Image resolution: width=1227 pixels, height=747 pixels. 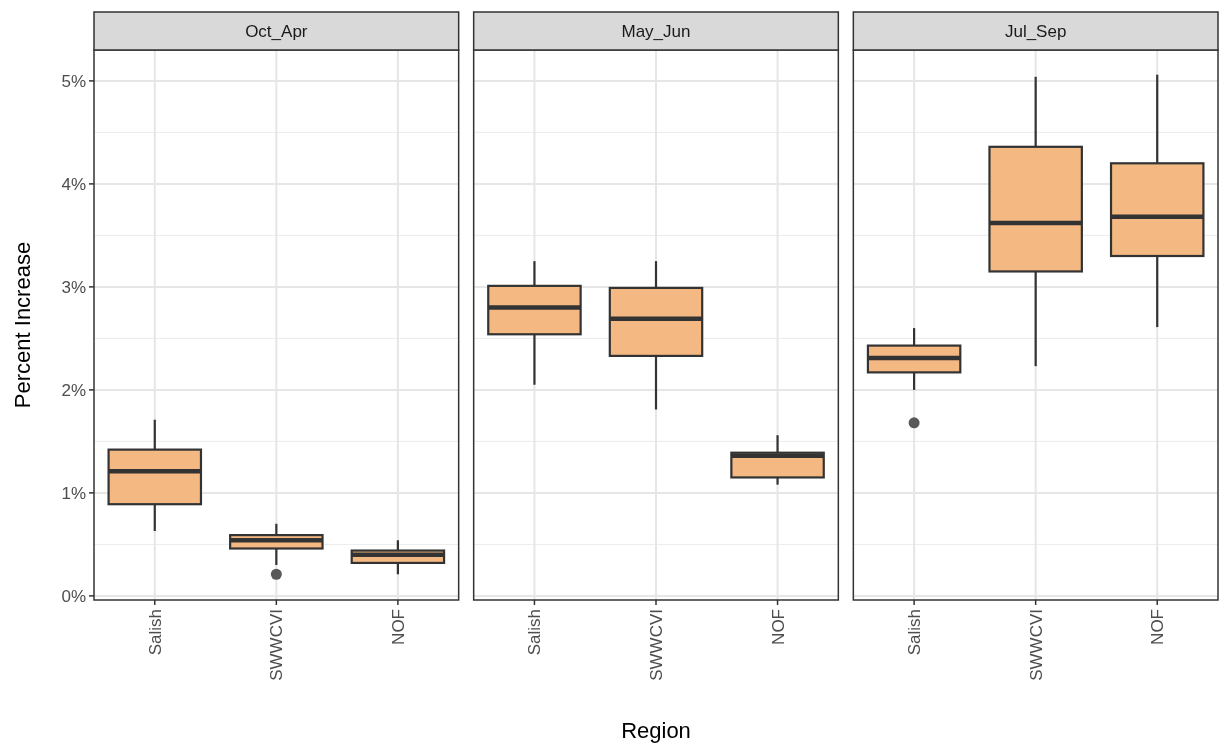 I want to click on y-tick-label: 5%, so click(x=73, y=81).